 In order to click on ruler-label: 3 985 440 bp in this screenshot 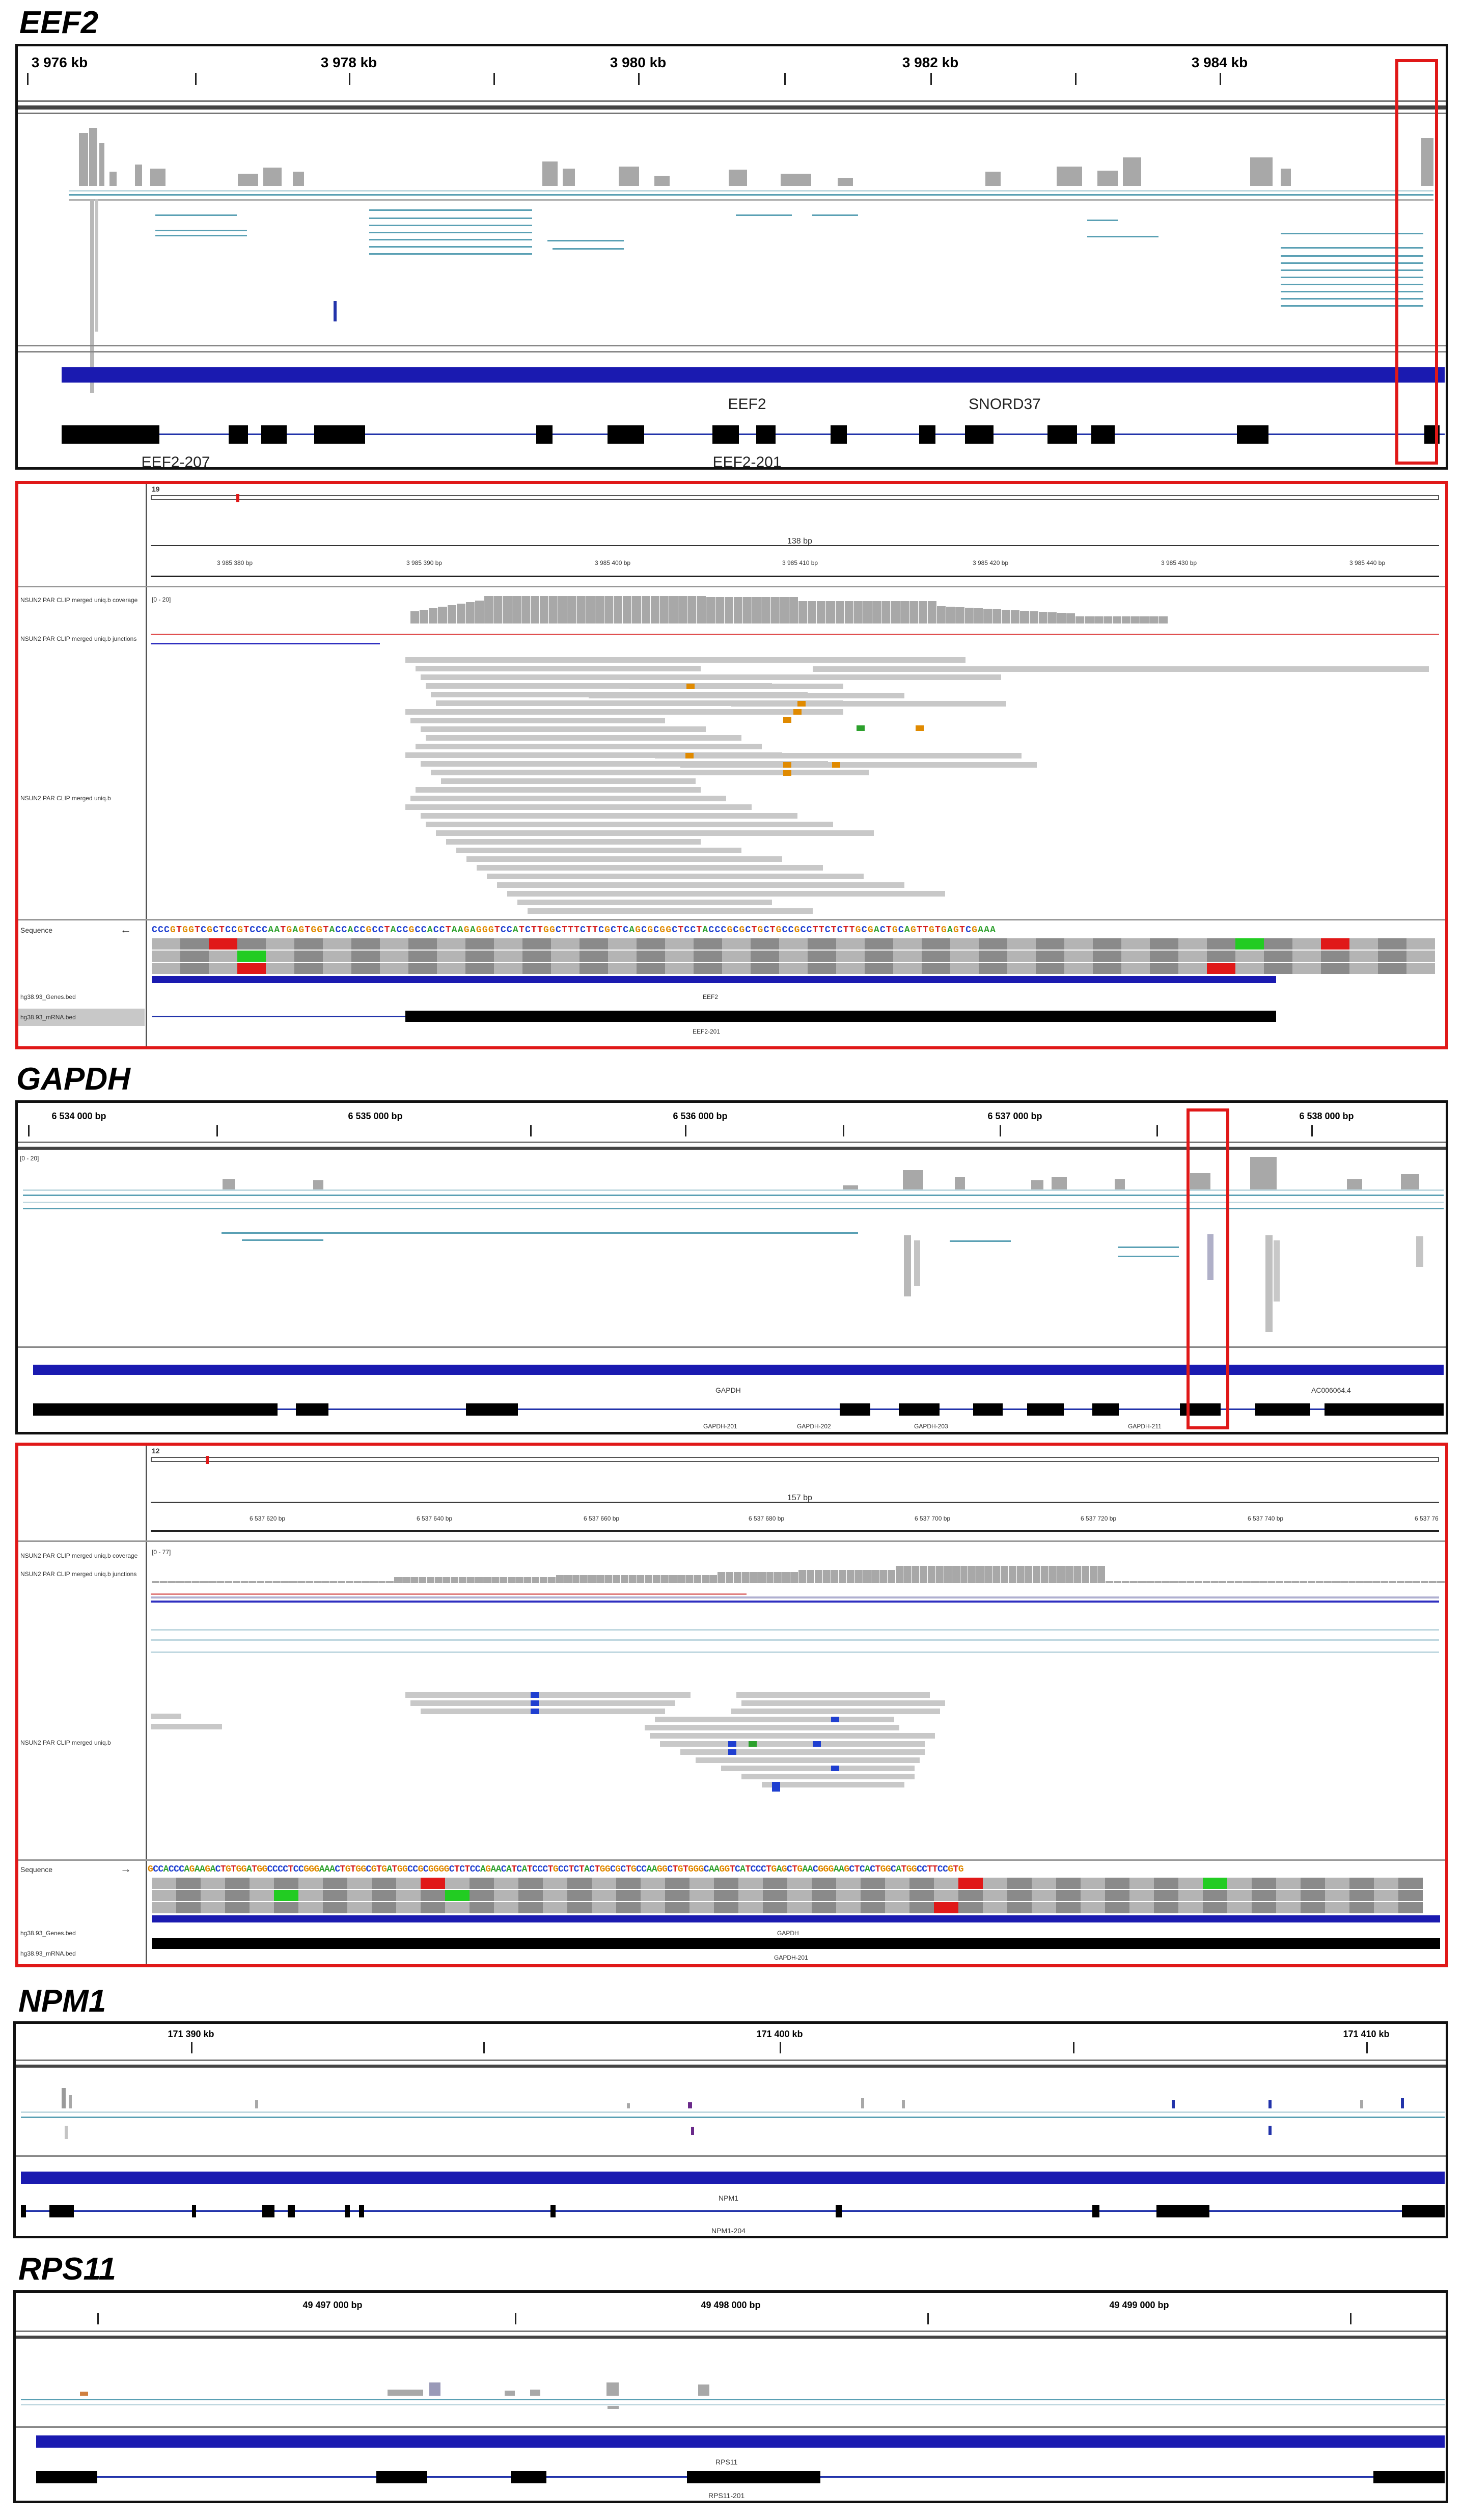, I will do `click(1367, 562)`.